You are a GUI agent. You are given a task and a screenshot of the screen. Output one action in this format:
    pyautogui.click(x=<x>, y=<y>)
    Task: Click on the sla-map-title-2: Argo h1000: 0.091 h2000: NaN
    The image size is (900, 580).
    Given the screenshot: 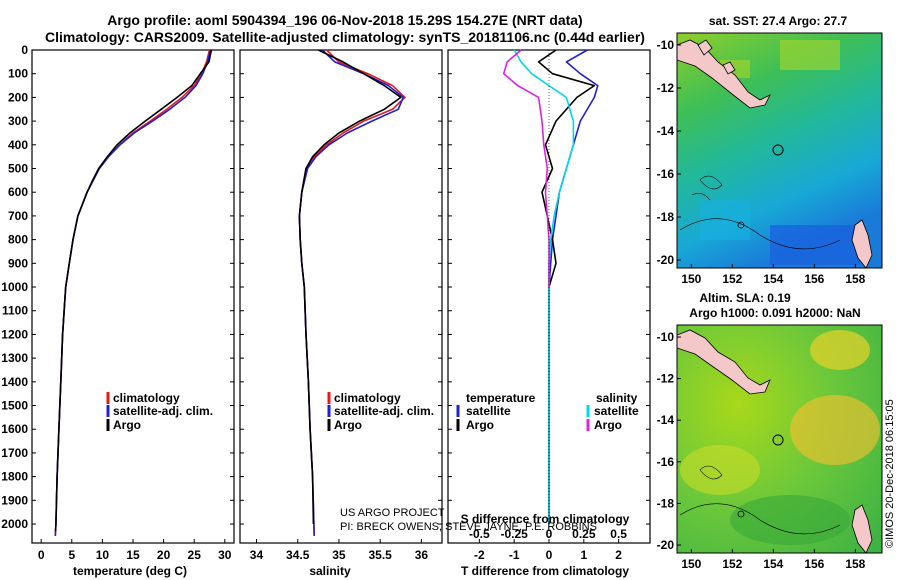 What is the action you would take?
    pyautogui.click(x=774, y=313)
    